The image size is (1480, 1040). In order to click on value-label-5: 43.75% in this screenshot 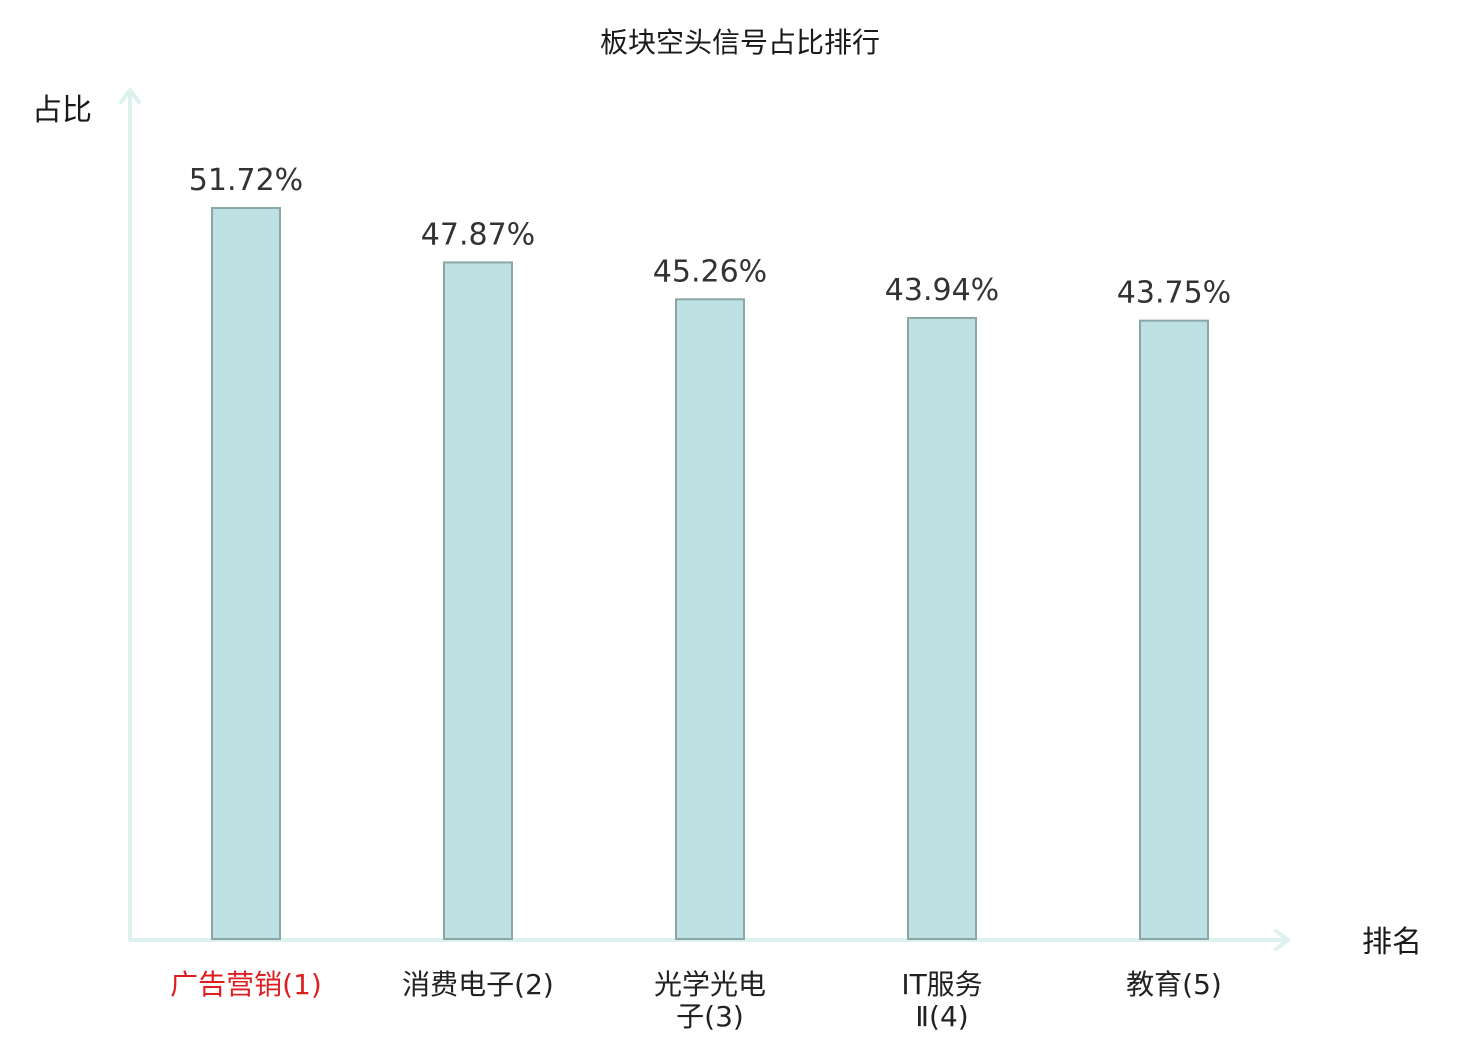, I will do `click(1174, 293)`.